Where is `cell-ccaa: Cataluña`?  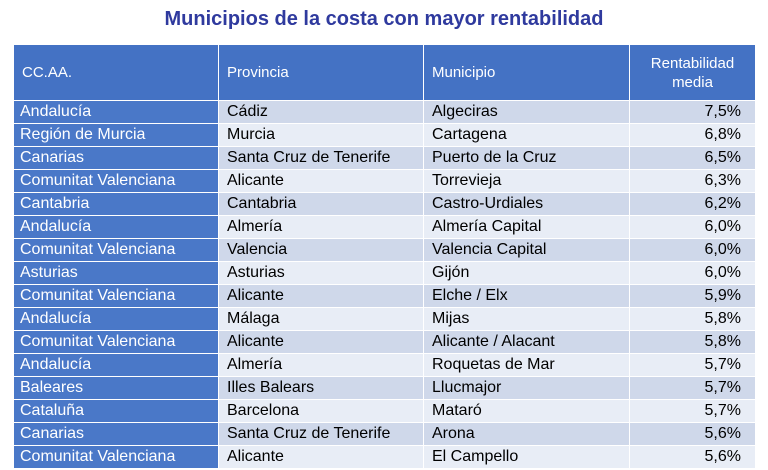 cell-ccaa: Cataluña is located at coordinates (116, 411).